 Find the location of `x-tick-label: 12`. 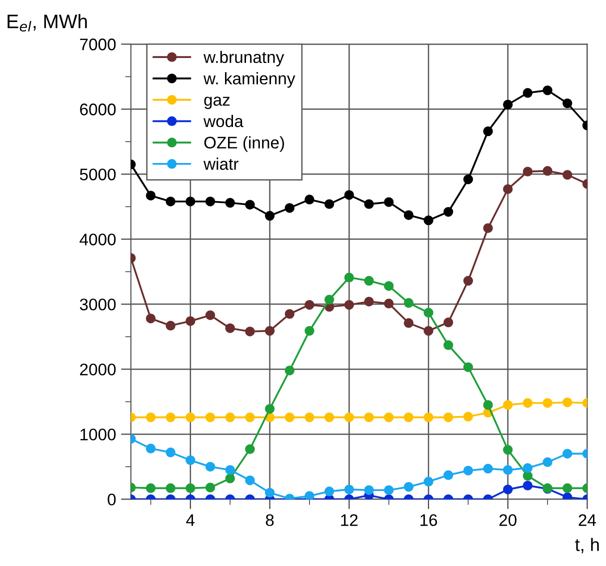

x-tick-label: 12 is located at coordinates (349, 520).